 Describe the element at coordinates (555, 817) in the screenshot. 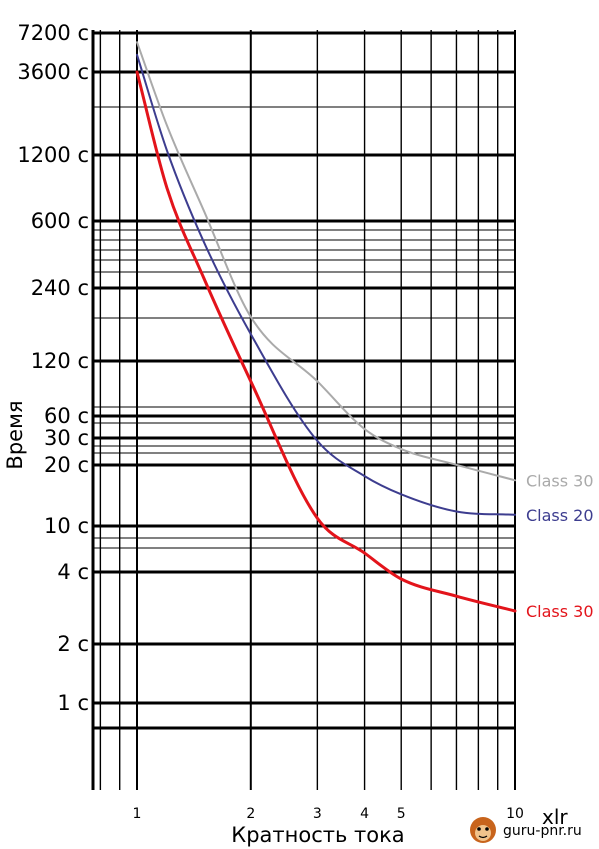

I see `x-unit-label: xlr` at that location.